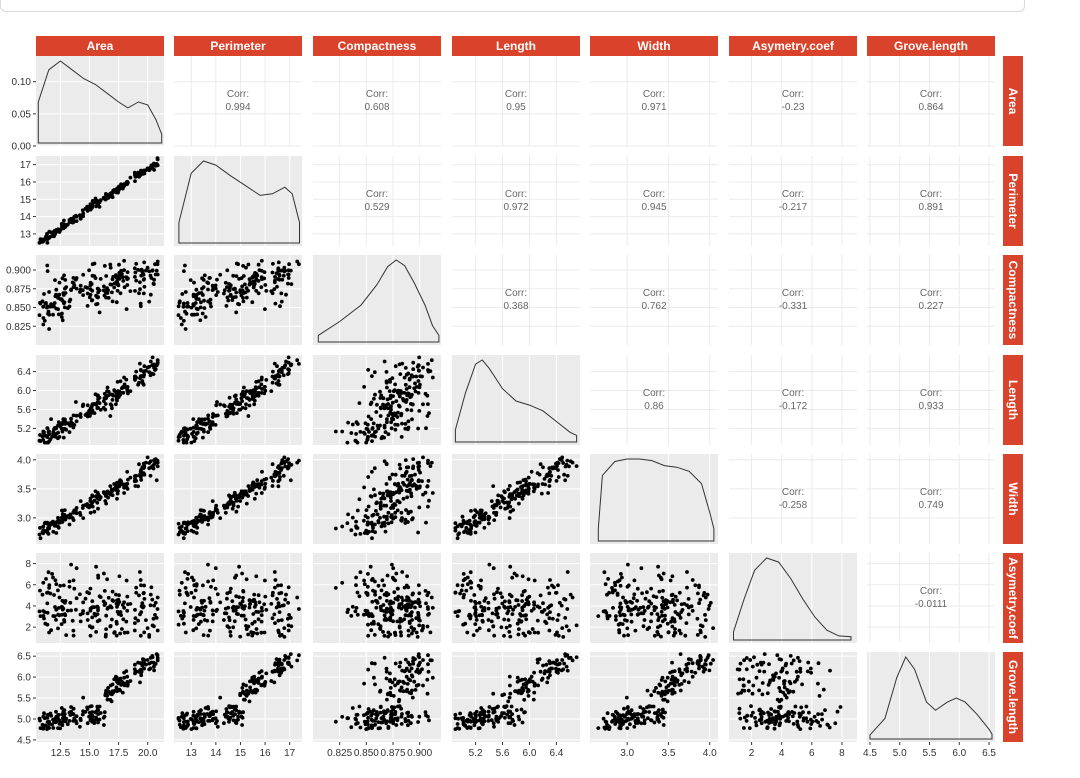 The height and width of the screenshot is (778, 1080). I want to click on density-curve-asymetry-coef, so click(792, 599).